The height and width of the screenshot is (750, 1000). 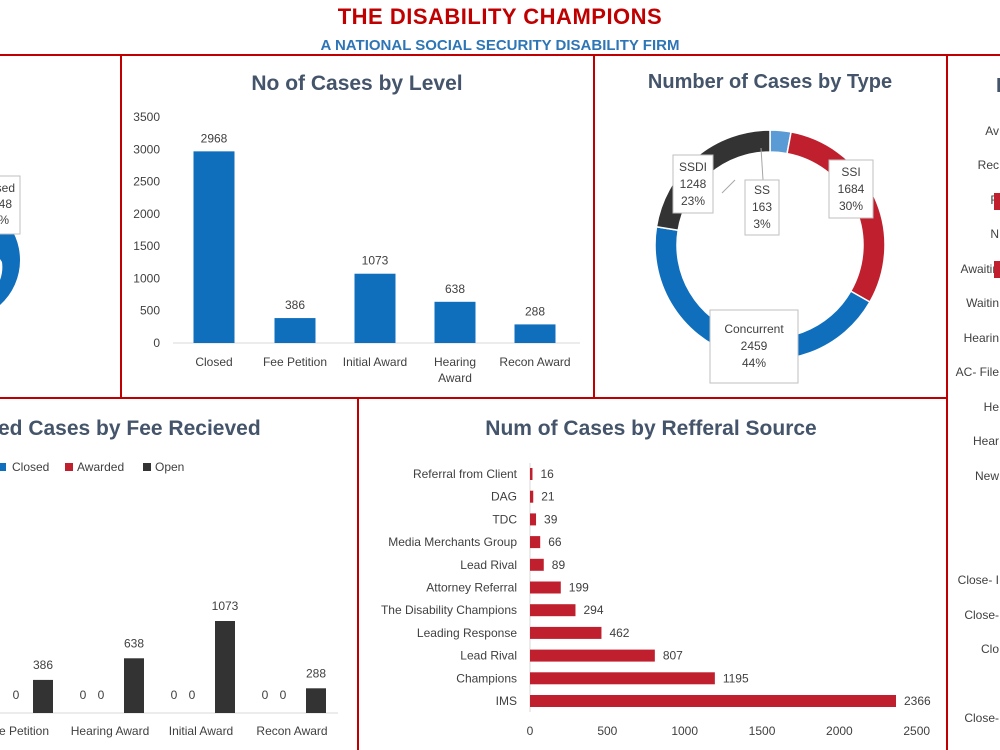 What do you see at coordinates (146, 149) in the screenshot?
I see `level-ytick-label: 3000` at bounding box center [146, 149].